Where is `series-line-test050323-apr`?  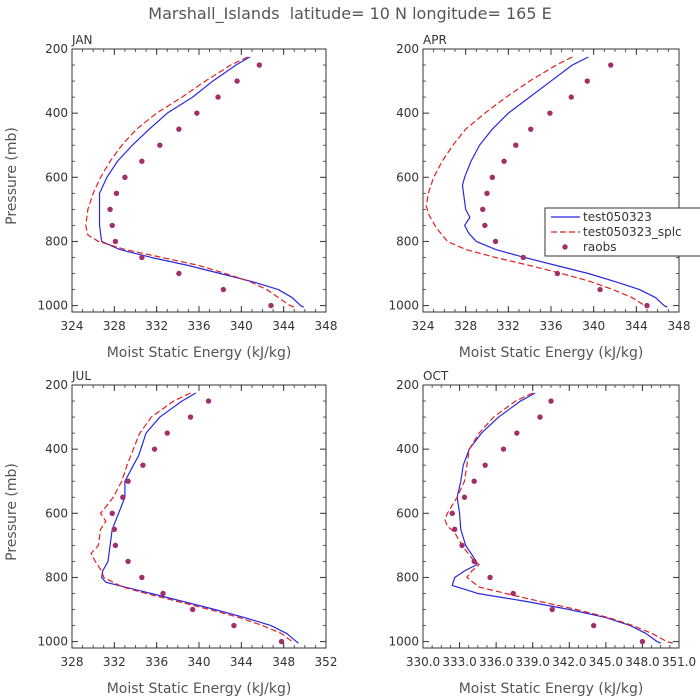
series-line-test050323-apr is located at coordinates (564, 182).